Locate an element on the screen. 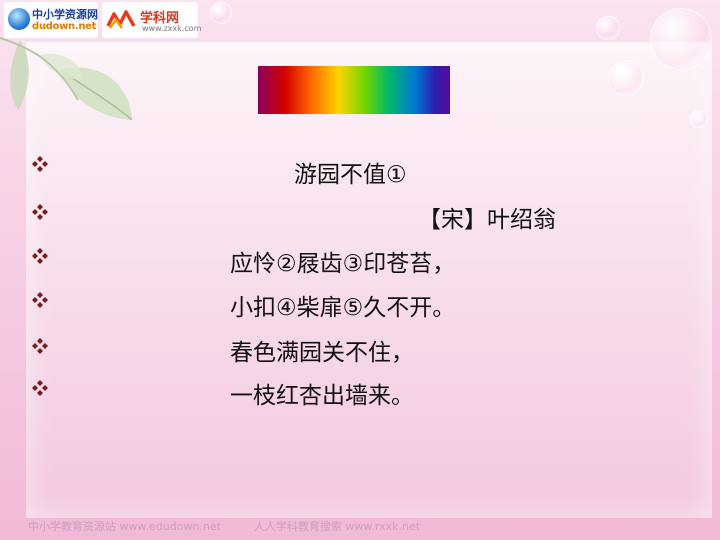 The height and width of the screenshot is (540, 720). globe-icon is located at coordinates (19, 19).